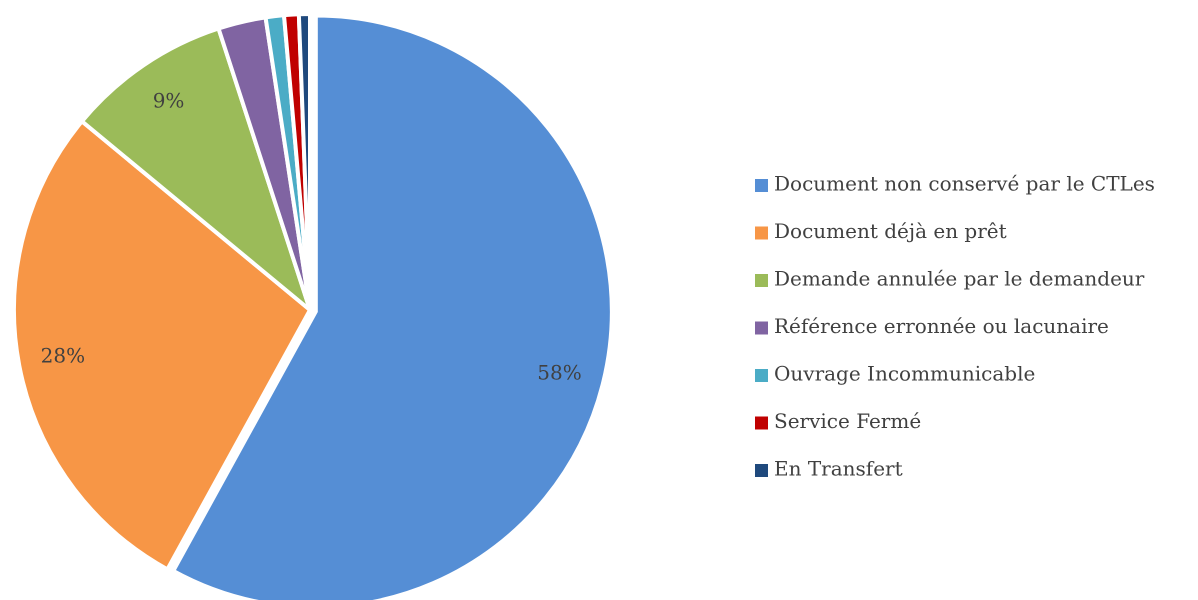 Image resolution: width=1198 pixels, height=600 pixels. I want to click on legend-label: Document déjà en prêt, so click(890, 231).